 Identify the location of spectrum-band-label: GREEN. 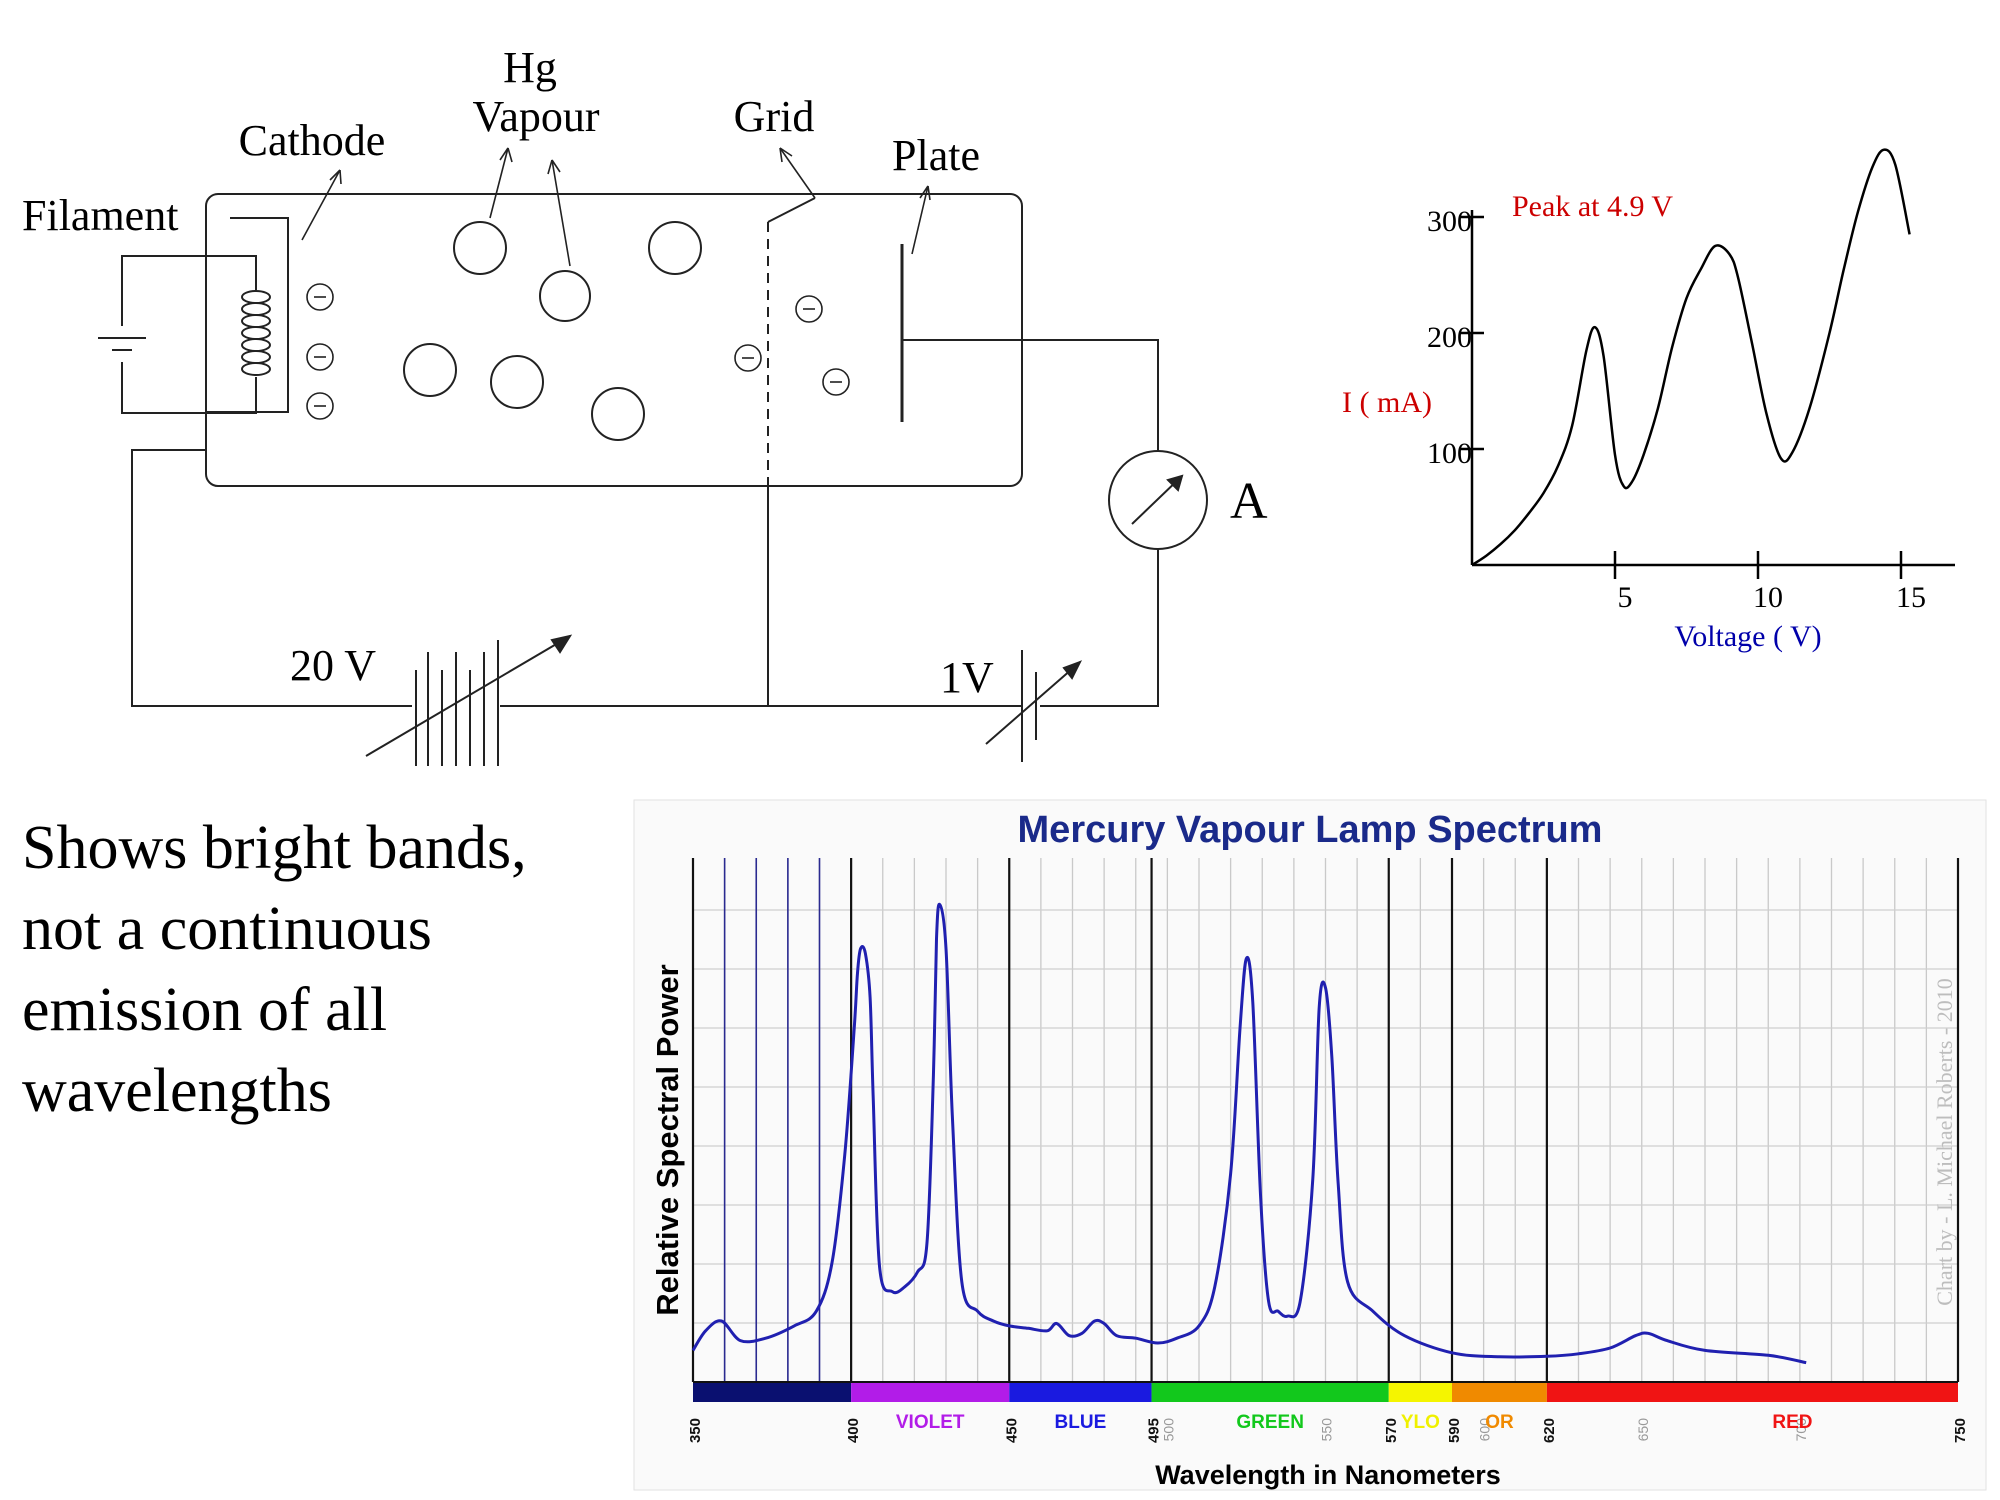
(1270, 1422).